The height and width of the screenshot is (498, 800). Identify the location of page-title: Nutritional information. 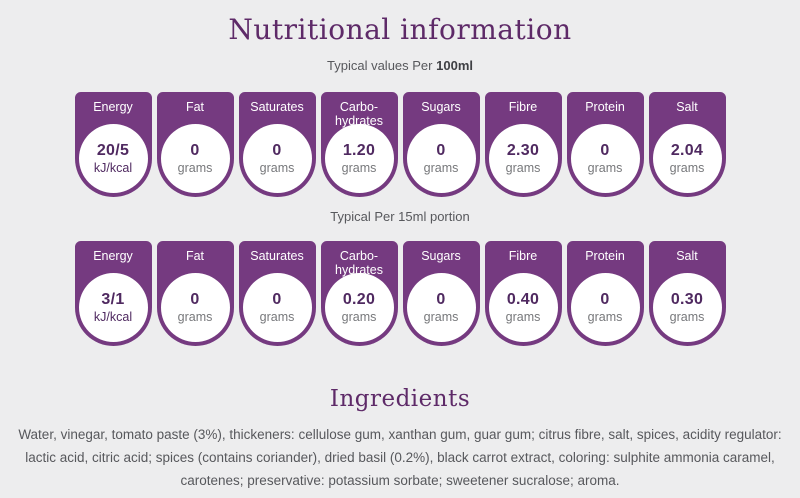
(400, 29).